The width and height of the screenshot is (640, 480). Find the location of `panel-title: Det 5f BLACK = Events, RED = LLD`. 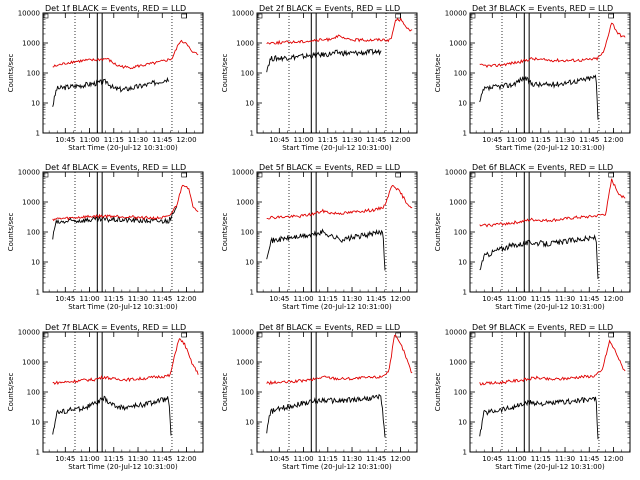

panel-title: Det 5f BLACK = Events, RED = LLD is located at coordinates (329, 167).